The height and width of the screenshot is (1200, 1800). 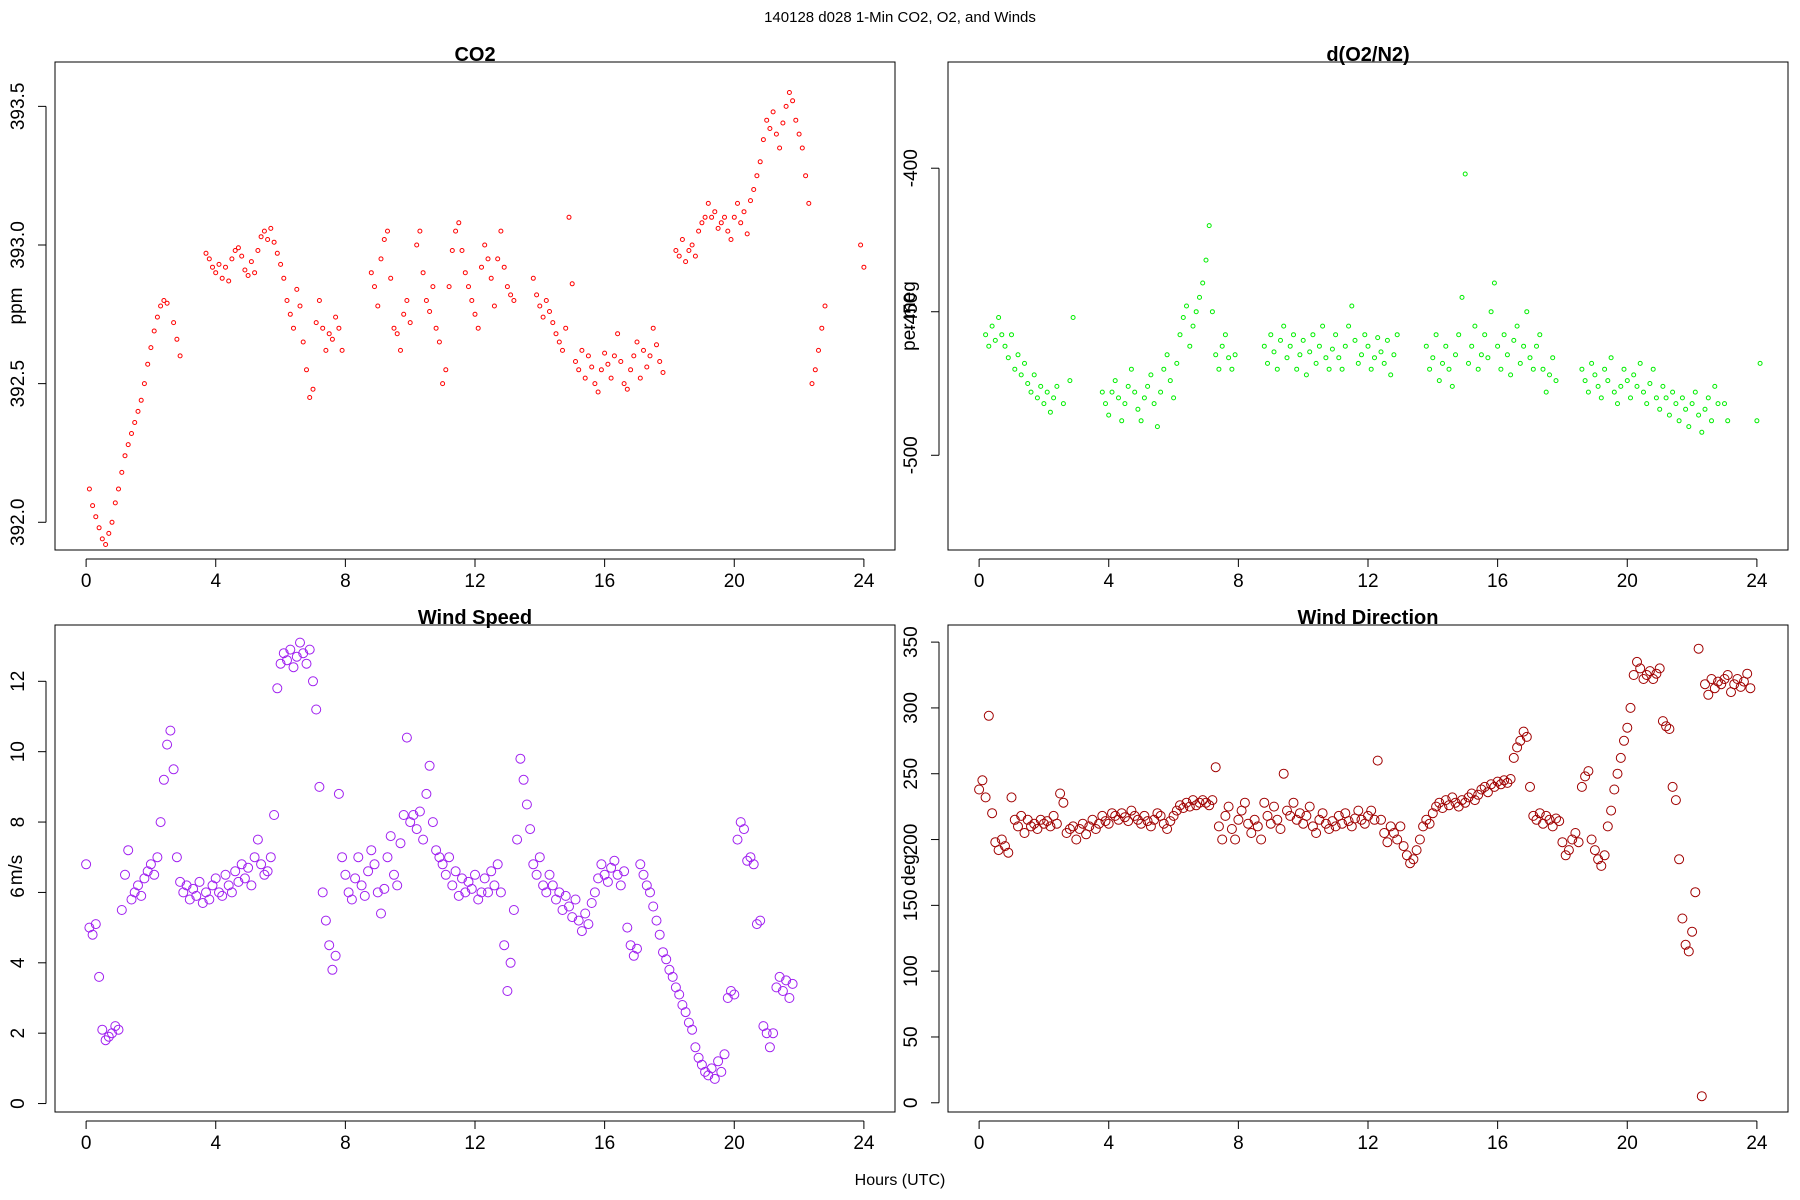 I want to click on x-tick-label: 0, so click(x=86, y=581).